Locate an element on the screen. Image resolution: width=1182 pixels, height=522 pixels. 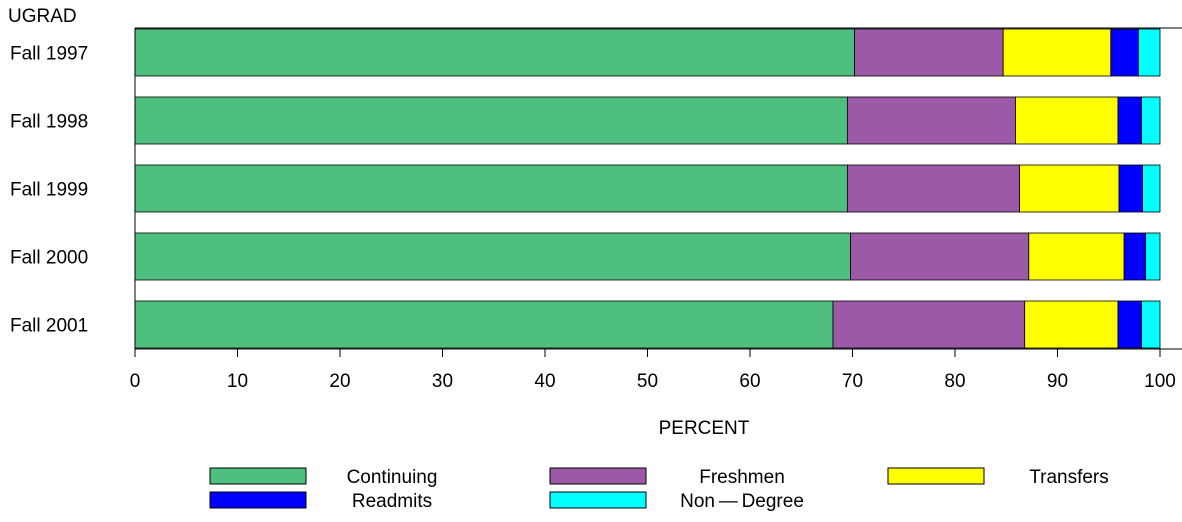
category-label: Fall 1999 is located at coordinates (49, 190).